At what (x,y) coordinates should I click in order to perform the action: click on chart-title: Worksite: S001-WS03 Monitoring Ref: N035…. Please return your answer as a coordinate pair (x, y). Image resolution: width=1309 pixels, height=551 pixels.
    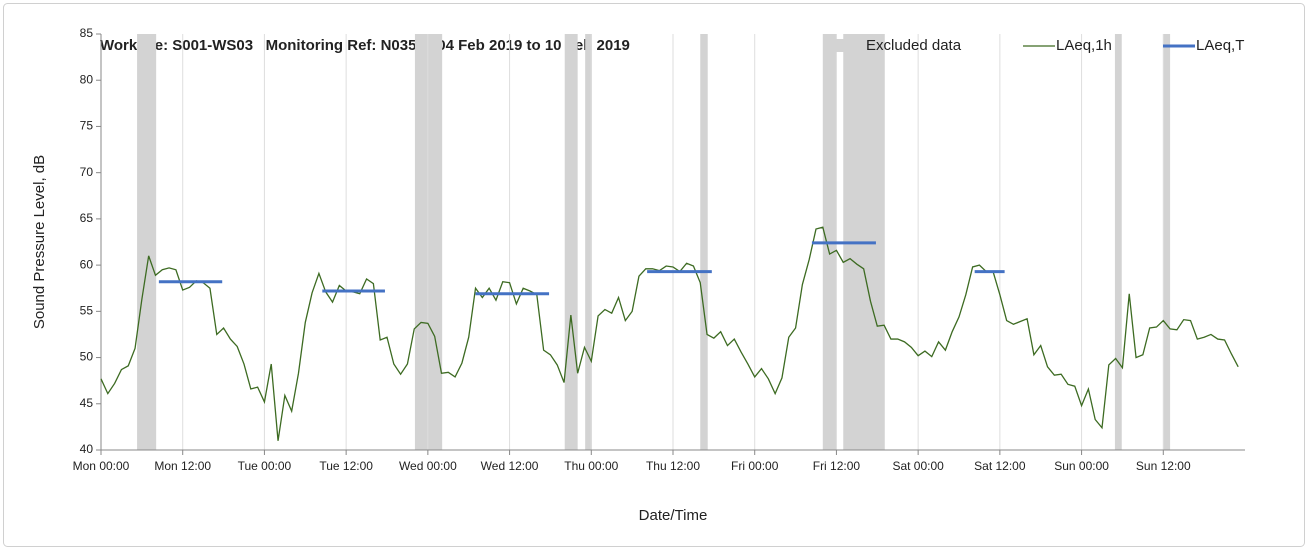
    Looking at the image, I should click on (365, 45).